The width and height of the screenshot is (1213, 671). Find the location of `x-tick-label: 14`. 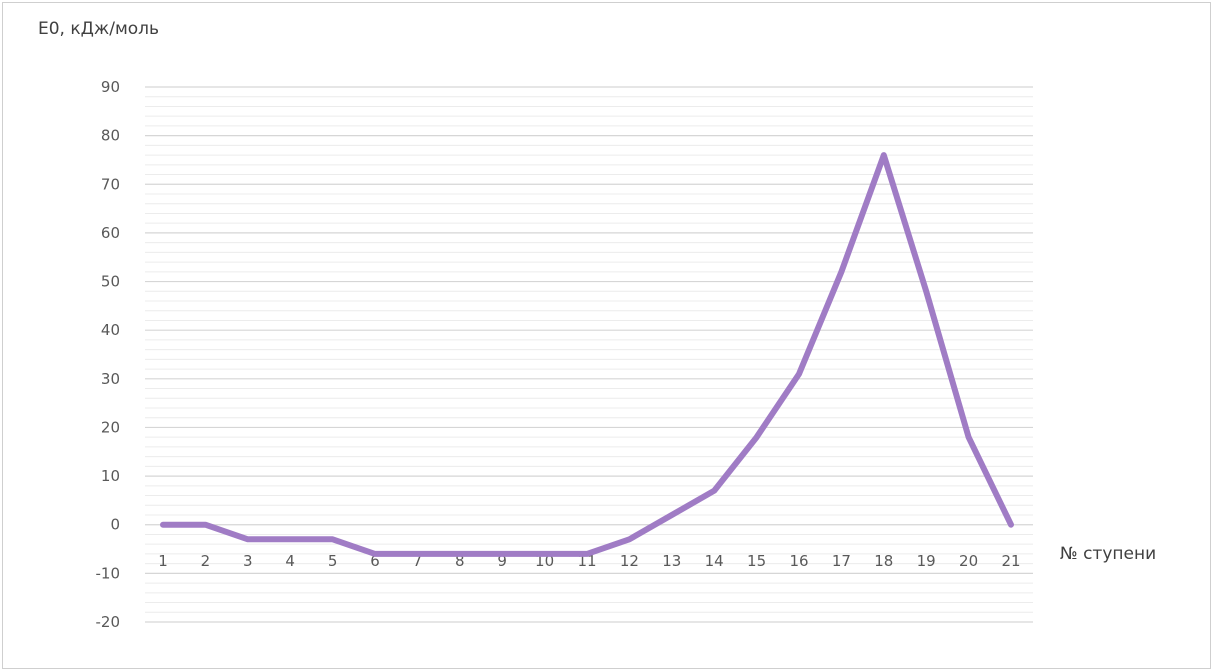

x-tick-label: 14 is located at coordinates (714, 561).